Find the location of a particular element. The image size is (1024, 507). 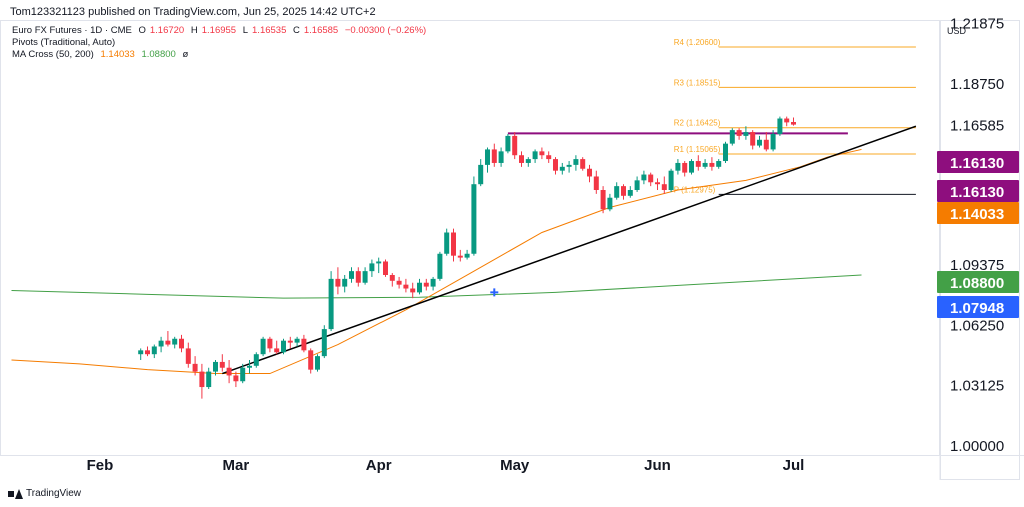

ma-cross-label: MA Cross (50, 200) is located at coordinates (53, 54).